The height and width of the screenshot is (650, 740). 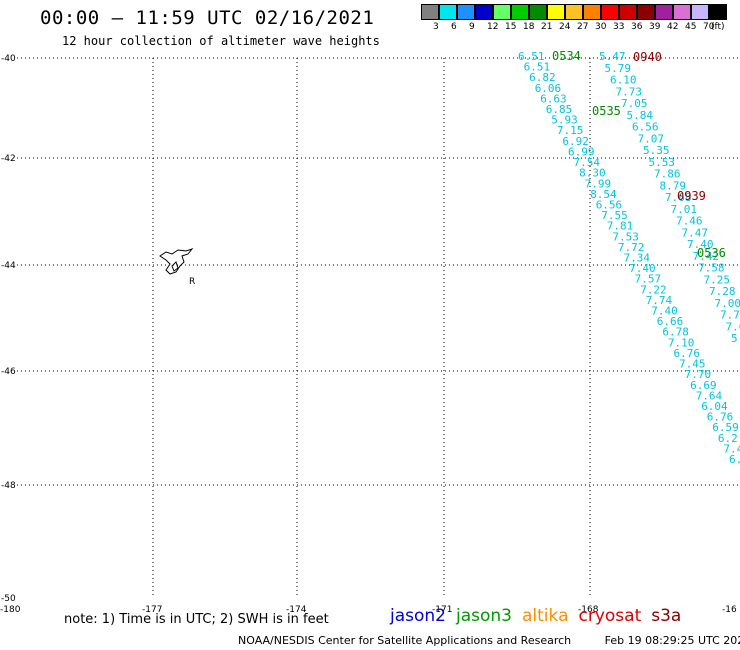 What do you see at coordinates (8, 486) in the screenshot?
I see `lat-label: -48` at bounding box center [8, 486].